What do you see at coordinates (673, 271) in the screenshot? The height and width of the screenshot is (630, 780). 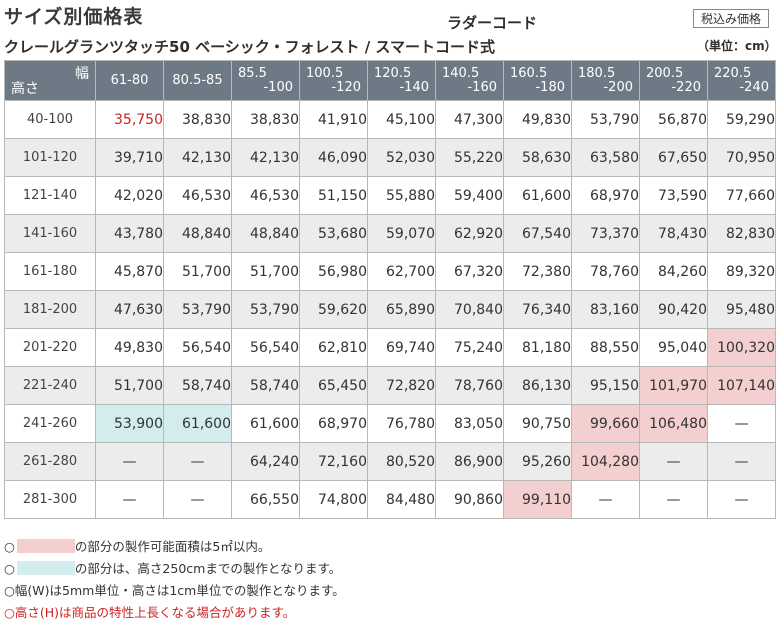 I see `price-cell: 84,260` at bounding box center [673, 271].